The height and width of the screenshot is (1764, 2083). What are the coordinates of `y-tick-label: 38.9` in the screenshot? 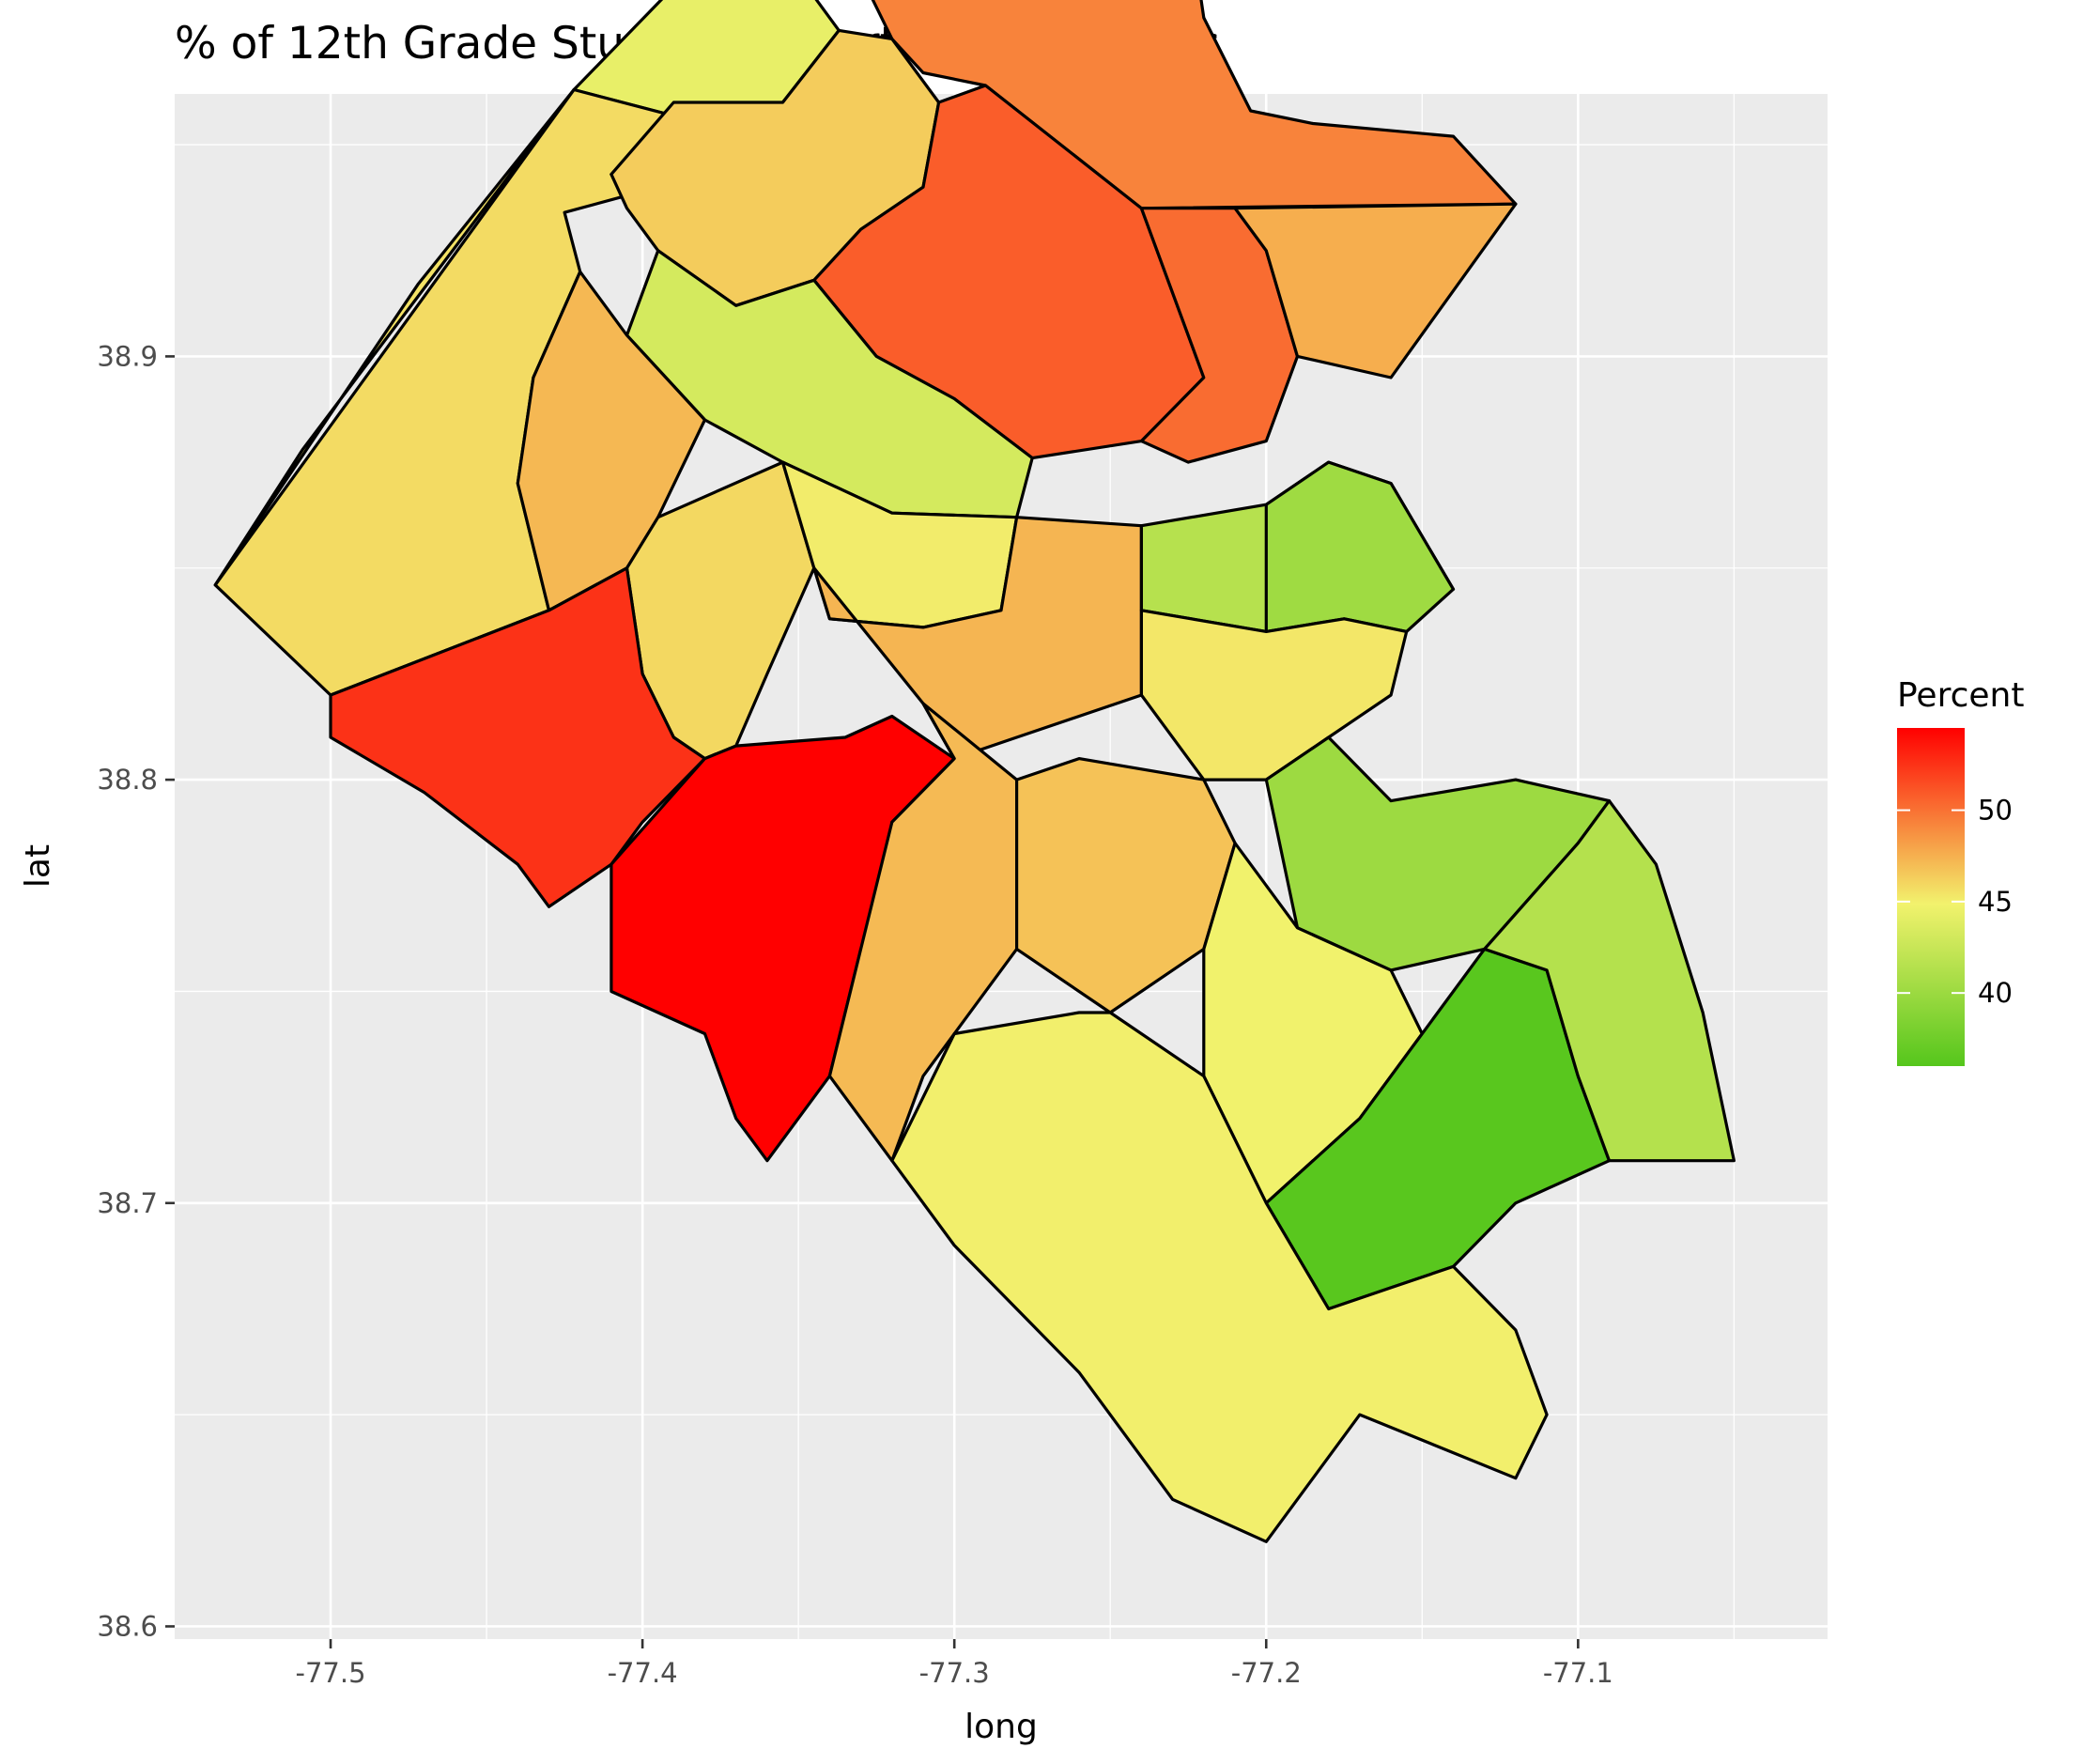 It's located at (128, 356).